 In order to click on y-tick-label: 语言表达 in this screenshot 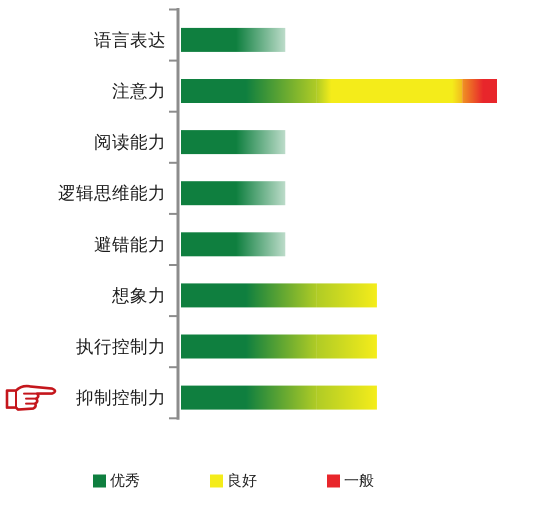, I will do `click(130, 40)`.